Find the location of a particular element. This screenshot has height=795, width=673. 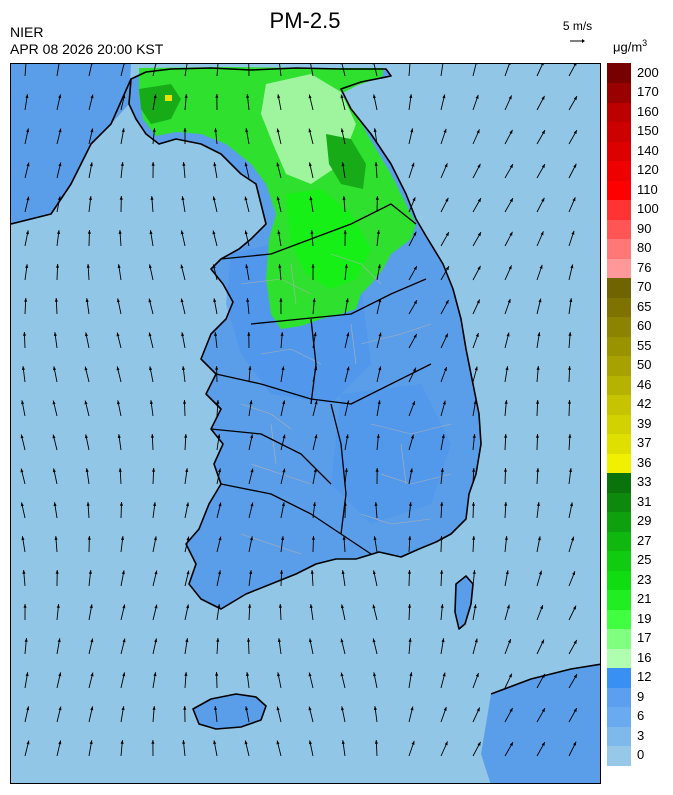

ulleung-island-fill is located at coordinates (464, 602).